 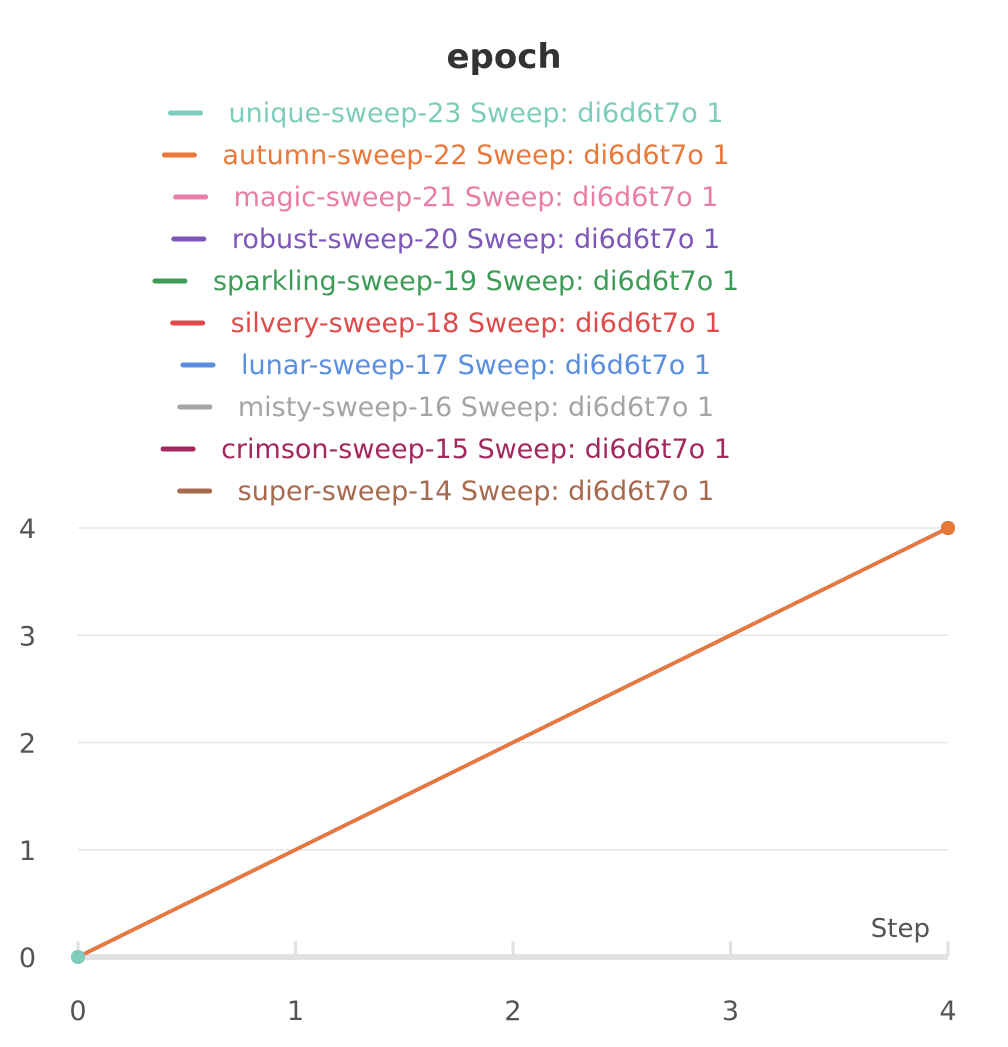 I want to click on legend-label-3: robust-sweep-20 Sweep: di6d6t7o 1, so click(x=476, y=239).